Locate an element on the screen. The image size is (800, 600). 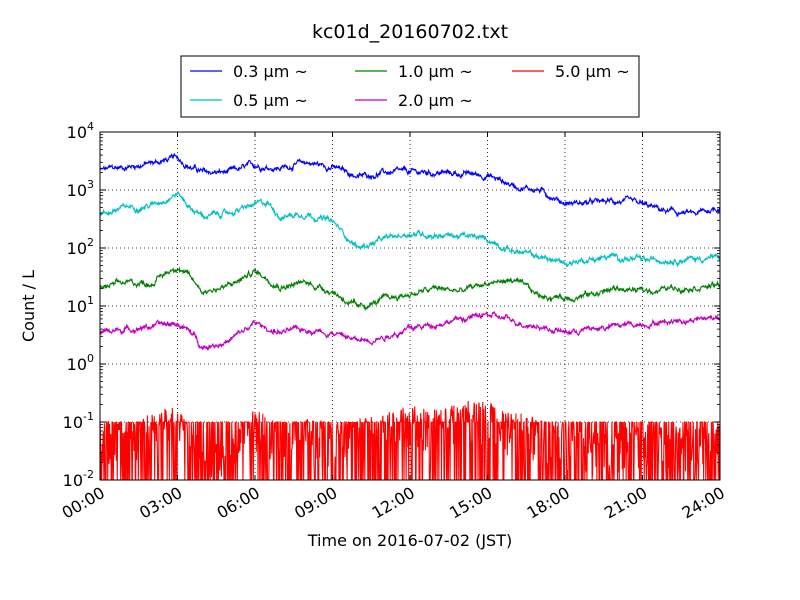
legend-box is located at coordinates (410, 86).